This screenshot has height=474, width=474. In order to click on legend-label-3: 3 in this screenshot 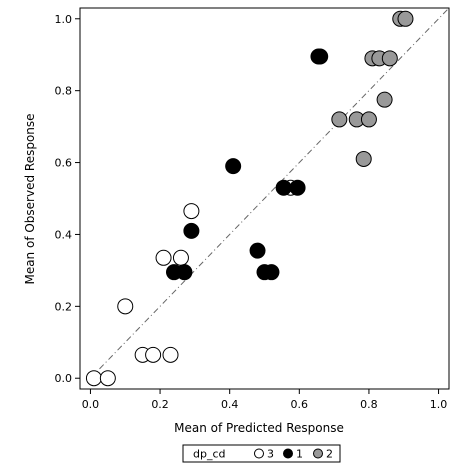, I will do `click(270, 454)`.